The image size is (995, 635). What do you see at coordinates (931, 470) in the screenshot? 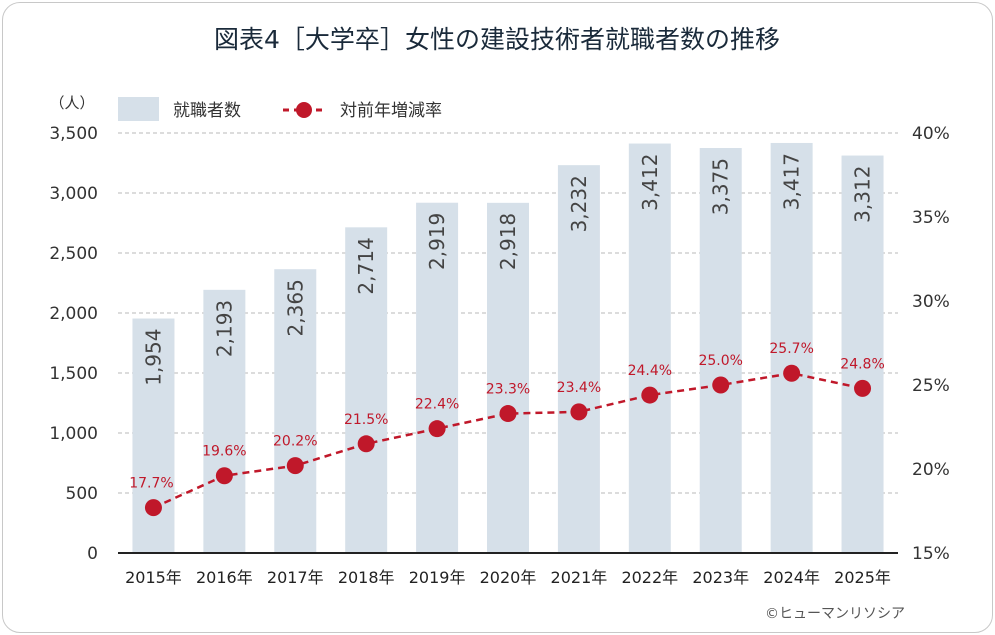
I see `y-right-tick-label: 20%` at bounding box center [931, 470].